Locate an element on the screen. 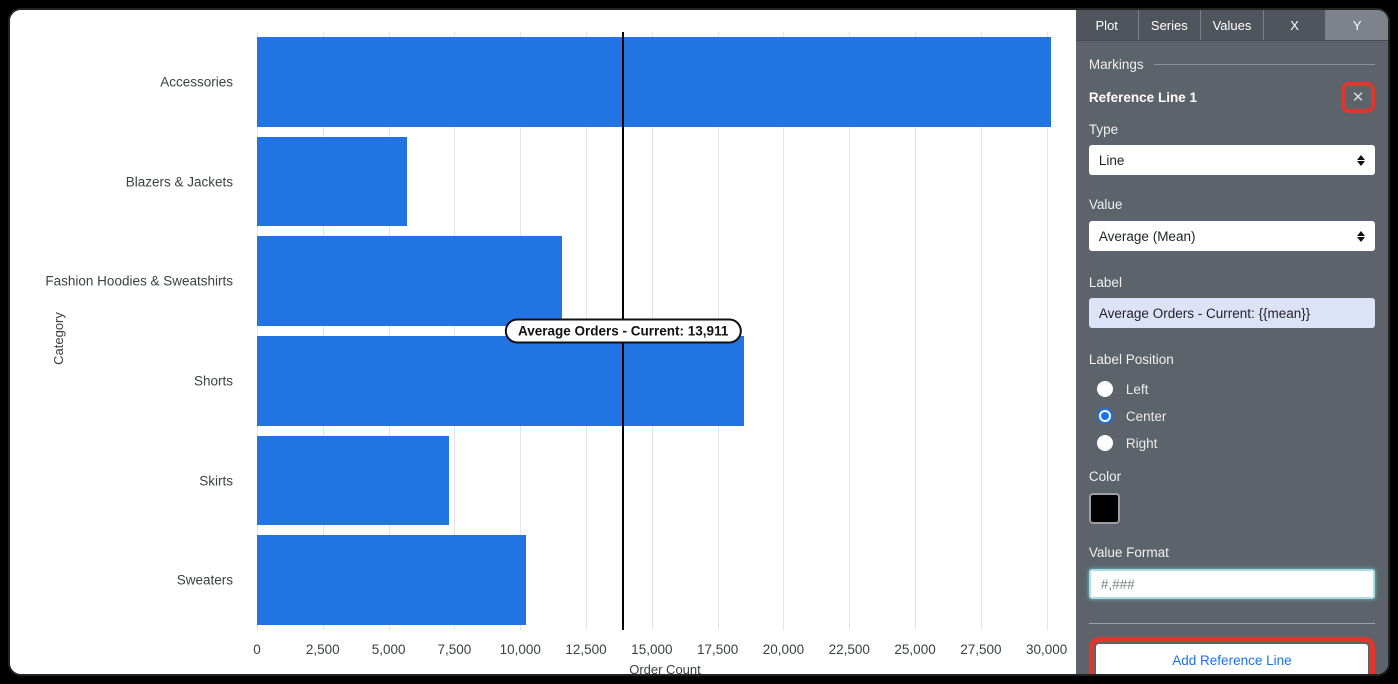 Image resolution: width=1398 pixels, height=684 pixels. type-field-label: Type is located at coordinates (1103, 129).